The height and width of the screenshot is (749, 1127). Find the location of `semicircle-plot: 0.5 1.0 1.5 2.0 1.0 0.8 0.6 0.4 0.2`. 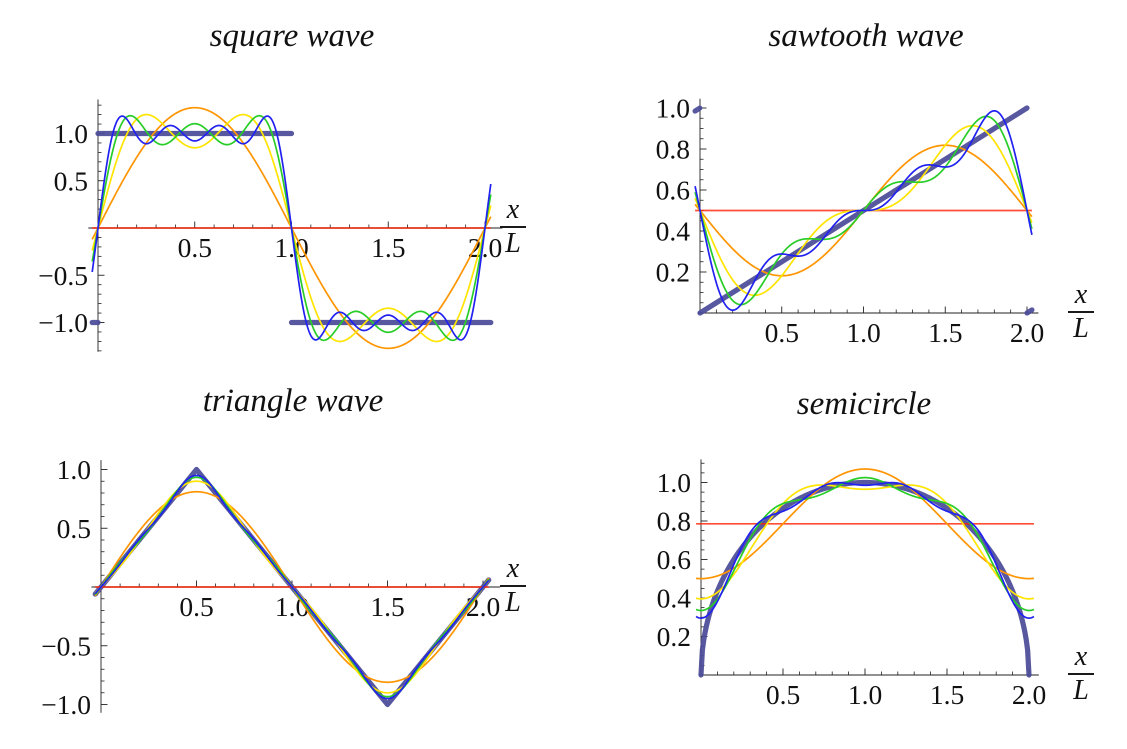

semicircle-plot: 0.5 1.0 1.5 2.0 1.0 0.8 0.6 0.4 0.2 is located at coordinates (851, 584).